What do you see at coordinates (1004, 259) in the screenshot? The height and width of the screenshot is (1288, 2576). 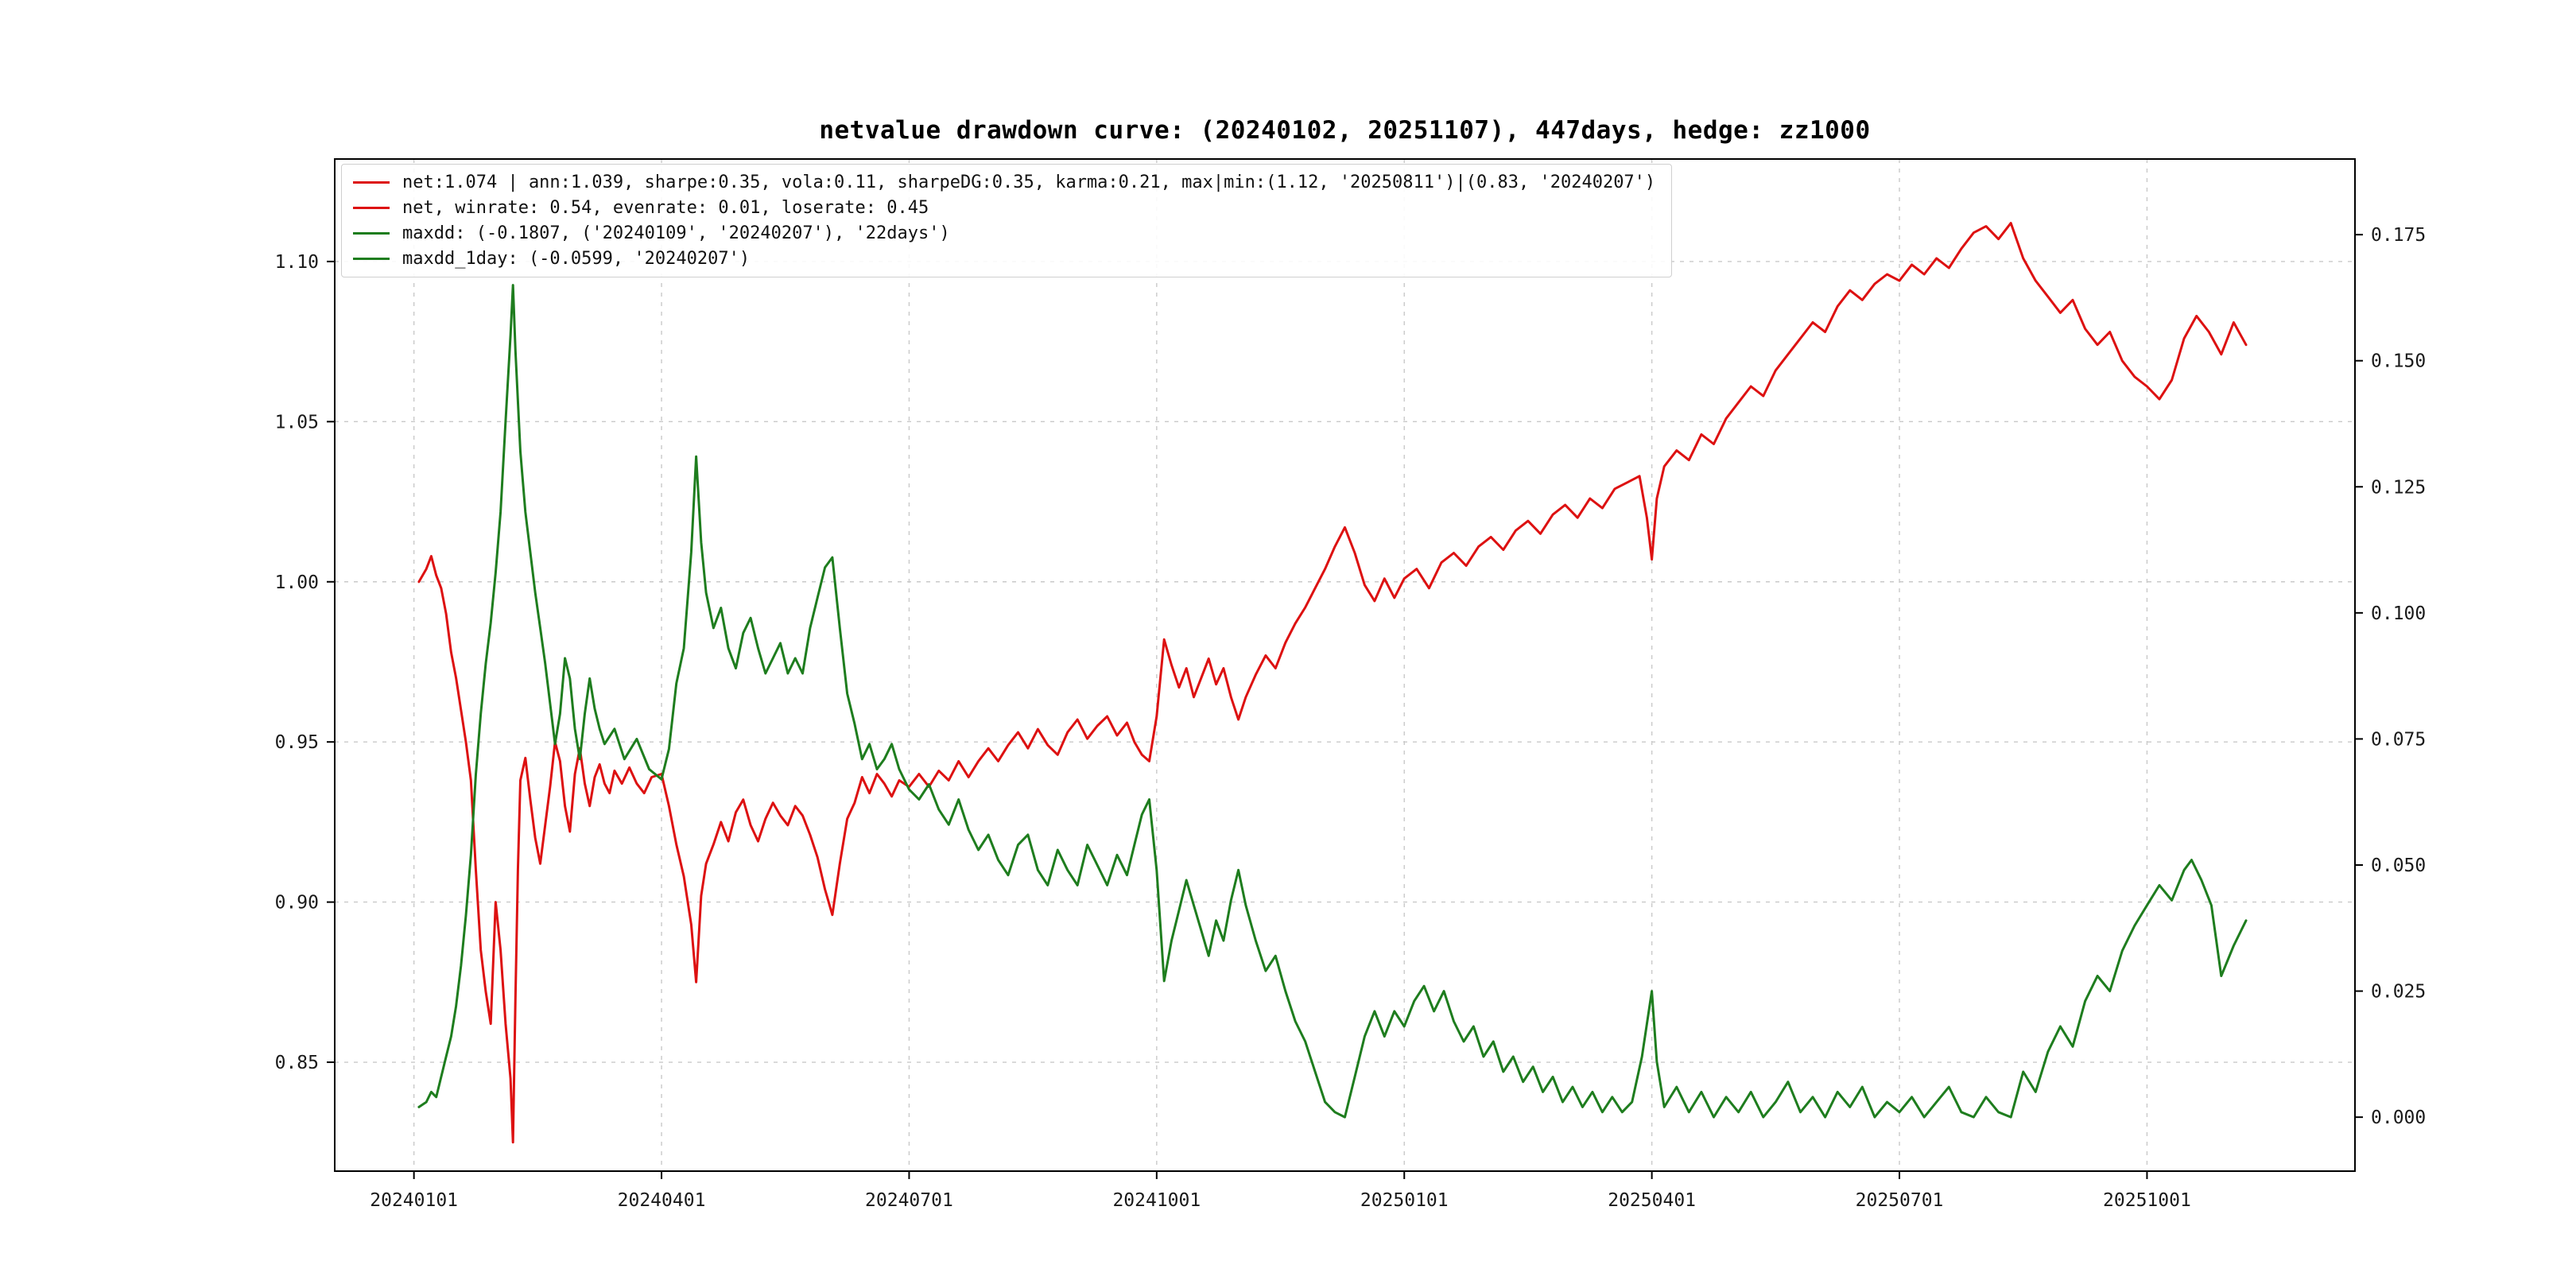 I see `legend-entry: maxdd_1day: (-0.0599, '20240207')` at bounding box center [1004, 259].